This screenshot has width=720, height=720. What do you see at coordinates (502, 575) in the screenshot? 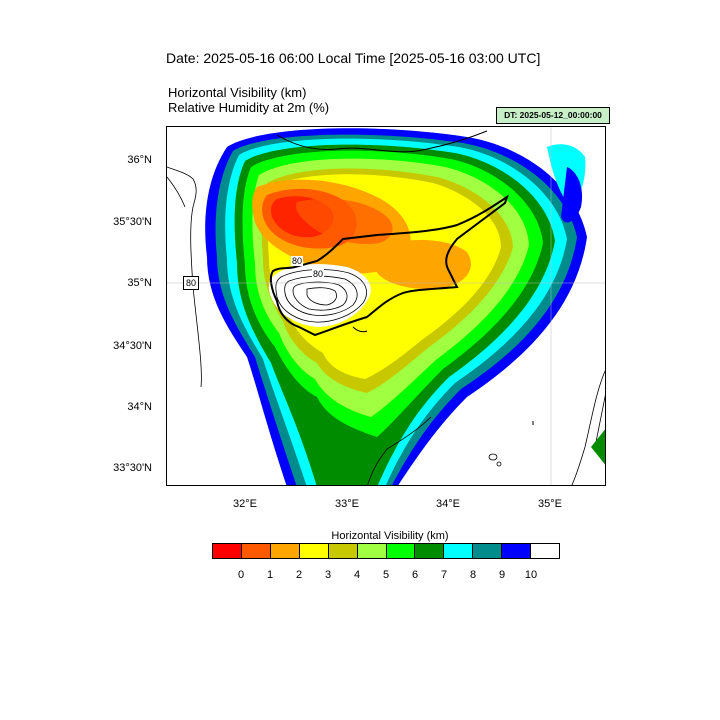
I see `legend-tick-label: 9` at bounding box center [502, 575].